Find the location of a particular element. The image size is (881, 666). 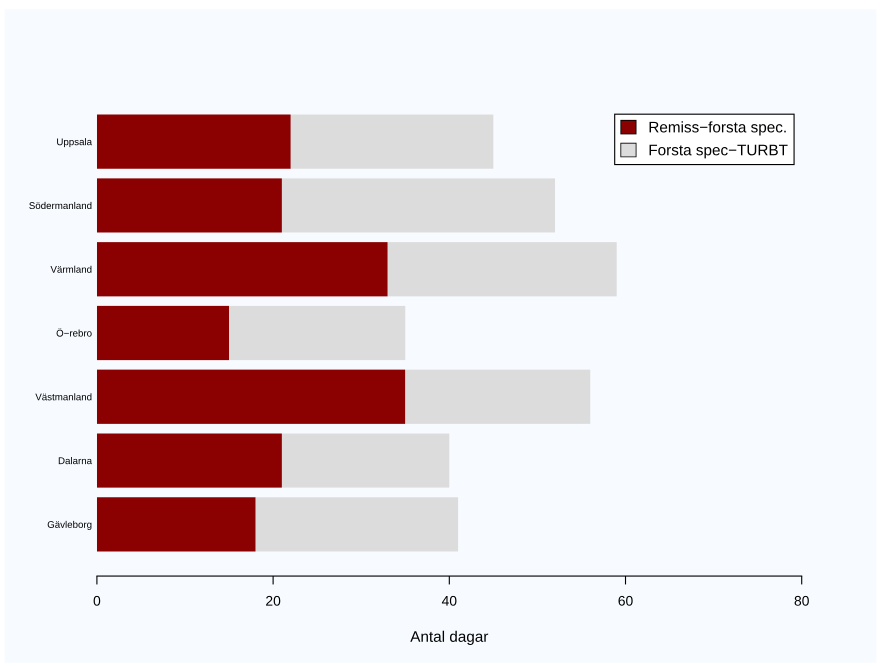

y-tick-label: Södermanland is located at coordinates (60, 206).